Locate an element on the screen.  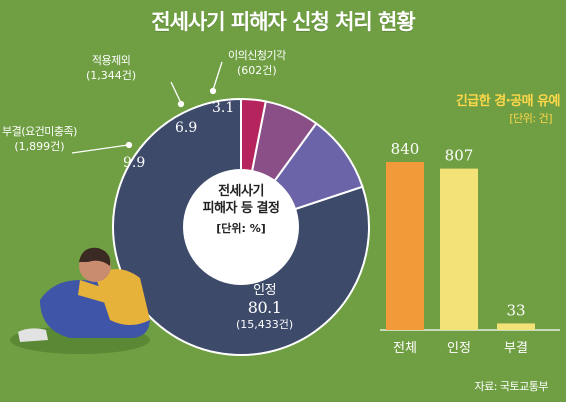
callout-dot-rejection is located at coordinates (213, 91).